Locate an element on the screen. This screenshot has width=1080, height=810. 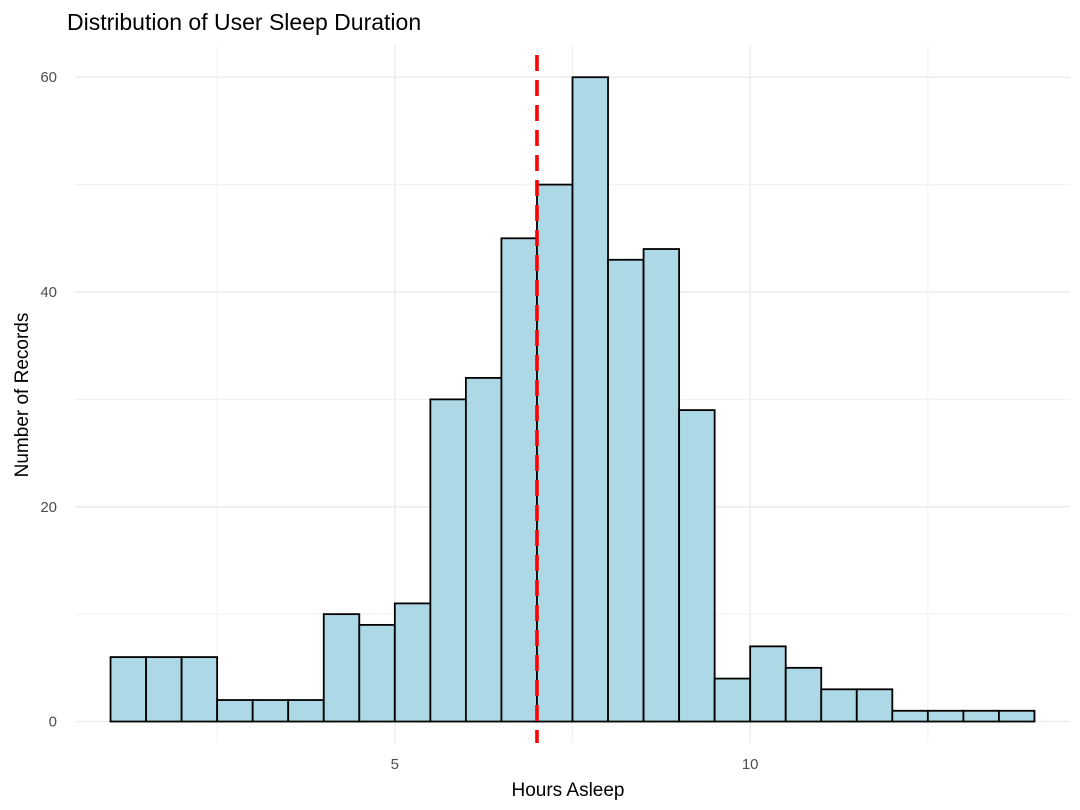
y-tick-label: 20 is located at coordinates (48, 507).